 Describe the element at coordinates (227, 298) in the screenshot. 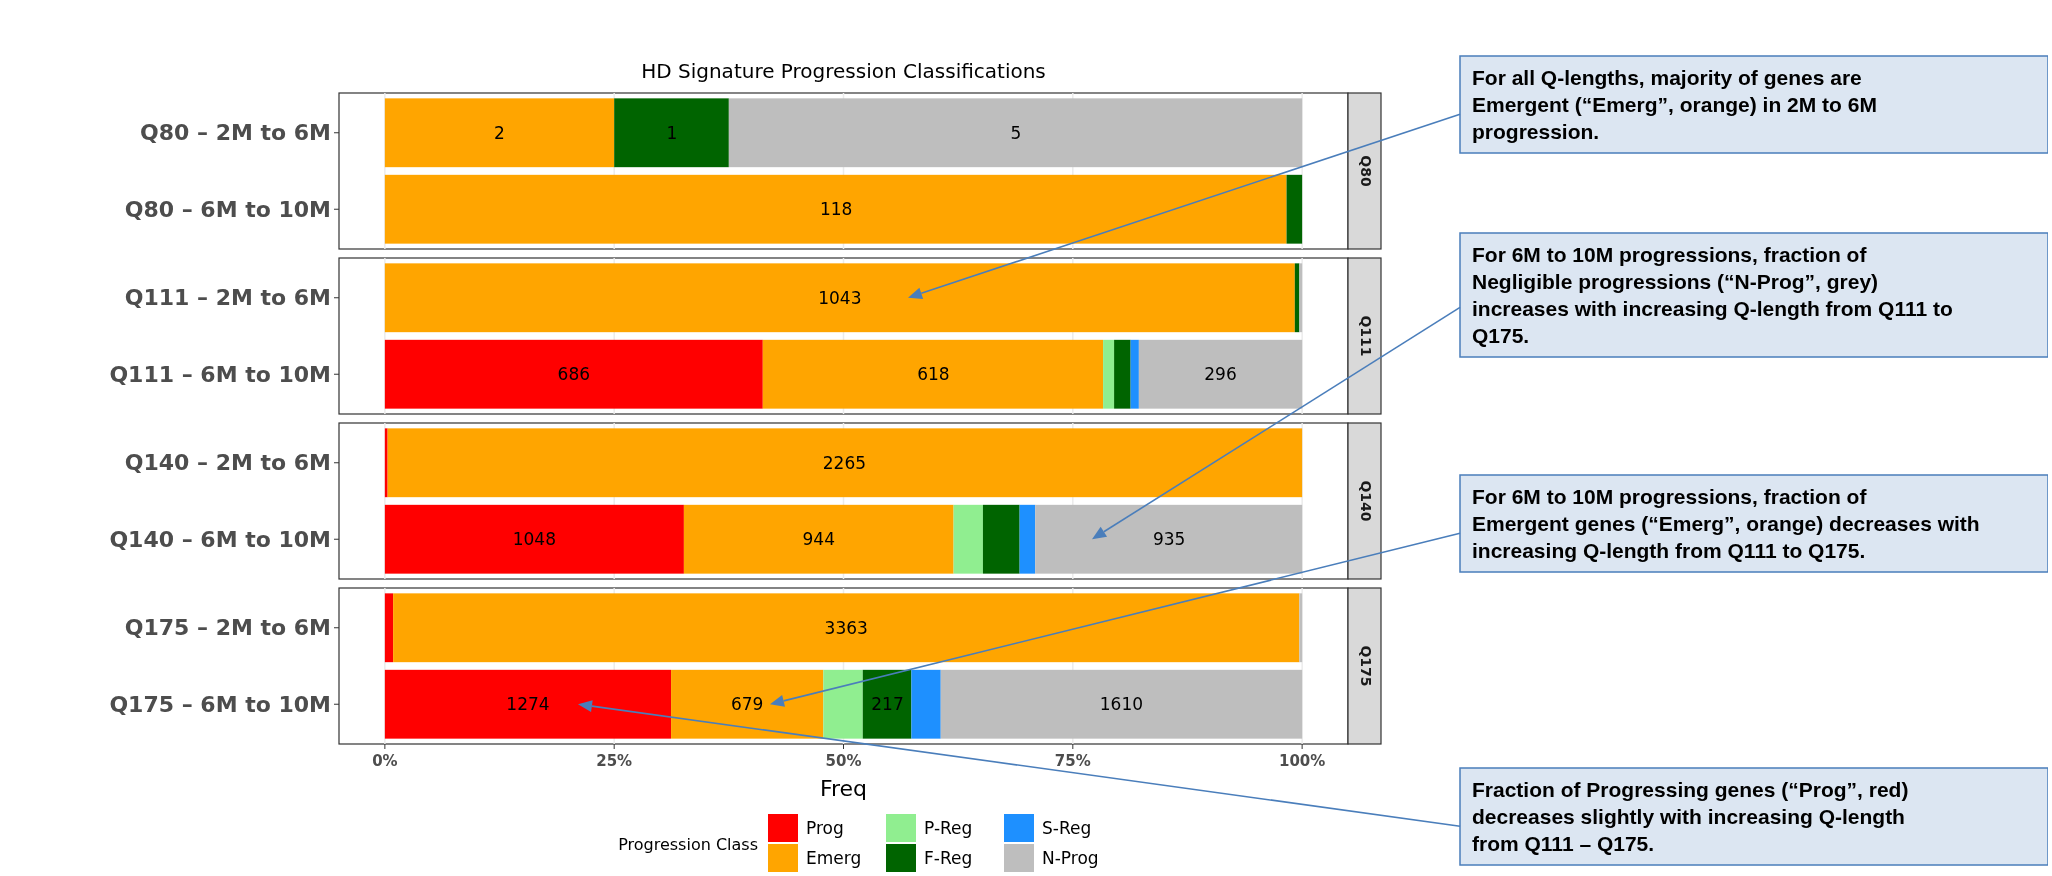

I see `y-tick-label: Q111 – 2M to 6M` at that location.